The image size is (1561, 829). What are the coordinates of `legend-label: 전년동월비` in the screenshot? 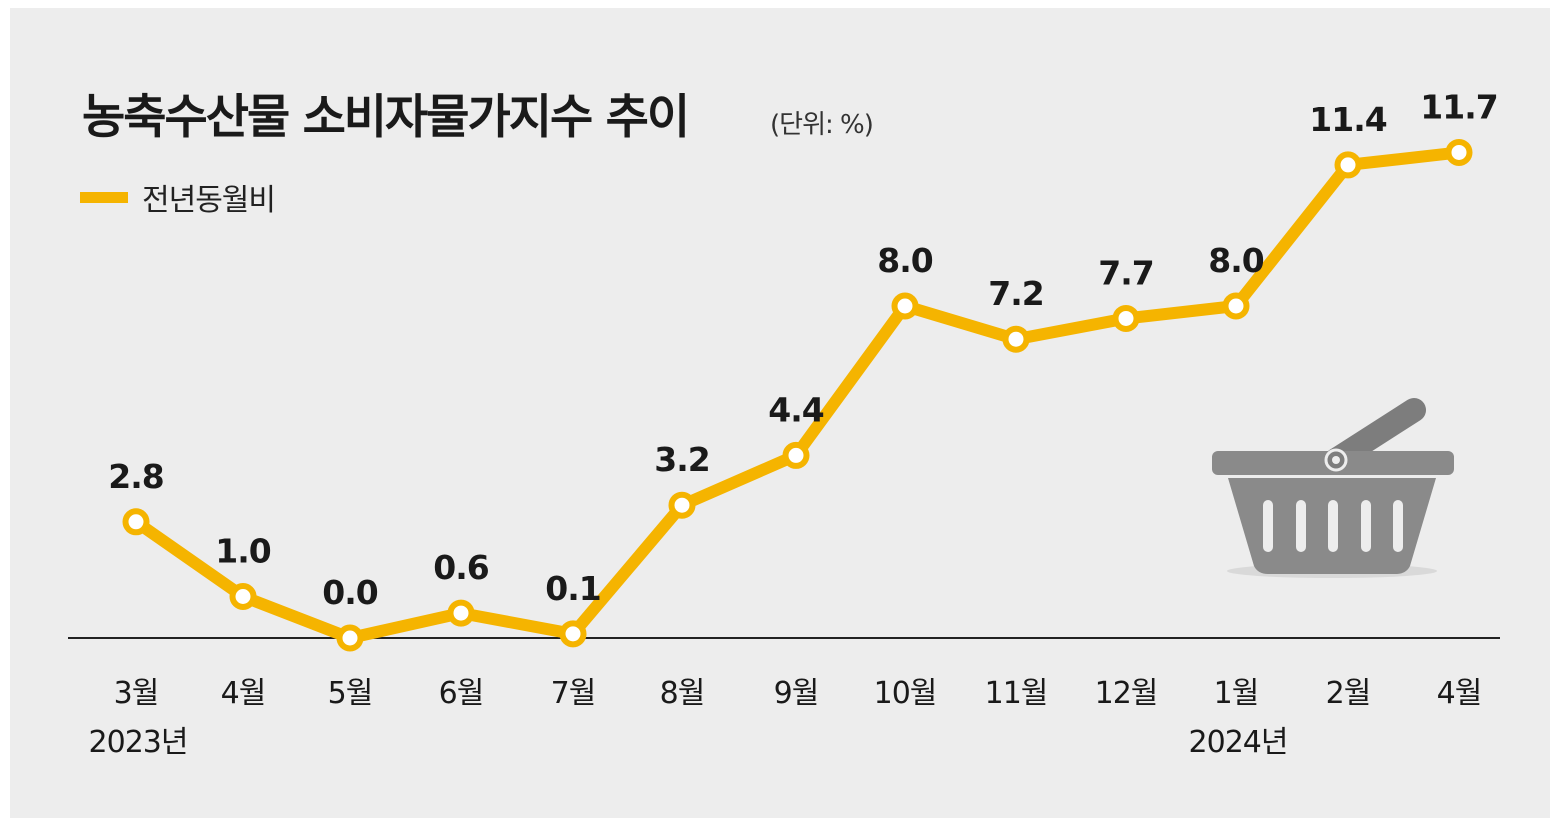 It's located at (209, 200).